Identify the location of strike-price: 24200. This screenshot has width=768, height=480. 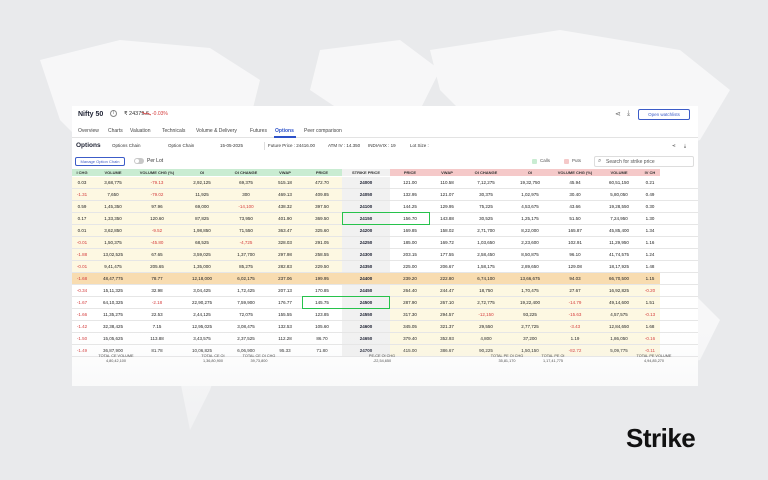
(366, 230).